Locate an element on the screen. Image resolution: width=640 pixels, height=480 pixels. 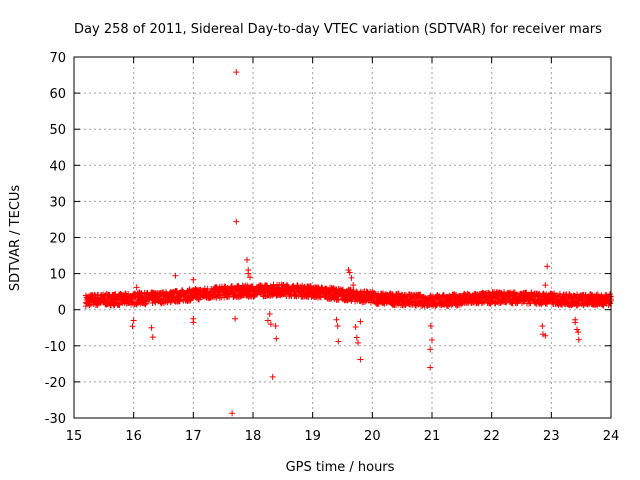
x-tick-label: 23 is located at coordinates (551, 436).